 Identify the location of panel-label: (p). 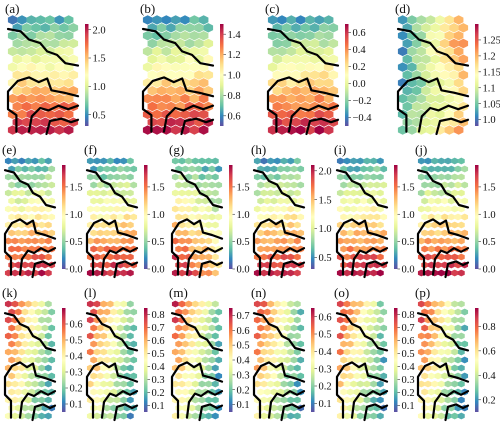
(422, 292).